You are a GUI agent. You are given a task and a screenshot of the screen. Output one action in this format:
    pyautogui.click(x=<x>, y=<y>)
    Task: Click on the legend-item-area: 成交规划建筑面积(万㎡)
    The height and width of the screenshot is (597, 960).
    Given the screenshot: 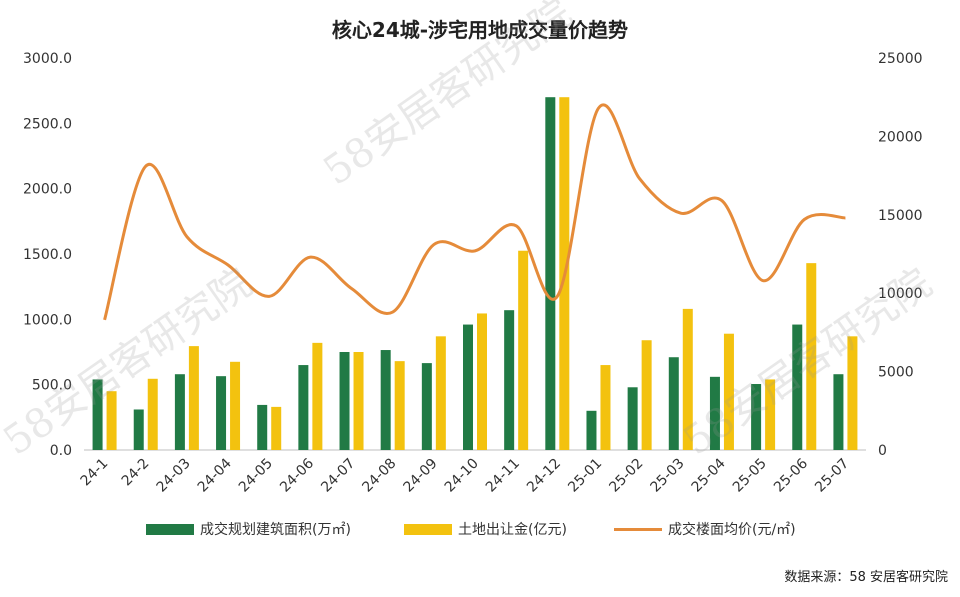 What is the action you would take?
    pyautogui.click(x=248, y=529)
    